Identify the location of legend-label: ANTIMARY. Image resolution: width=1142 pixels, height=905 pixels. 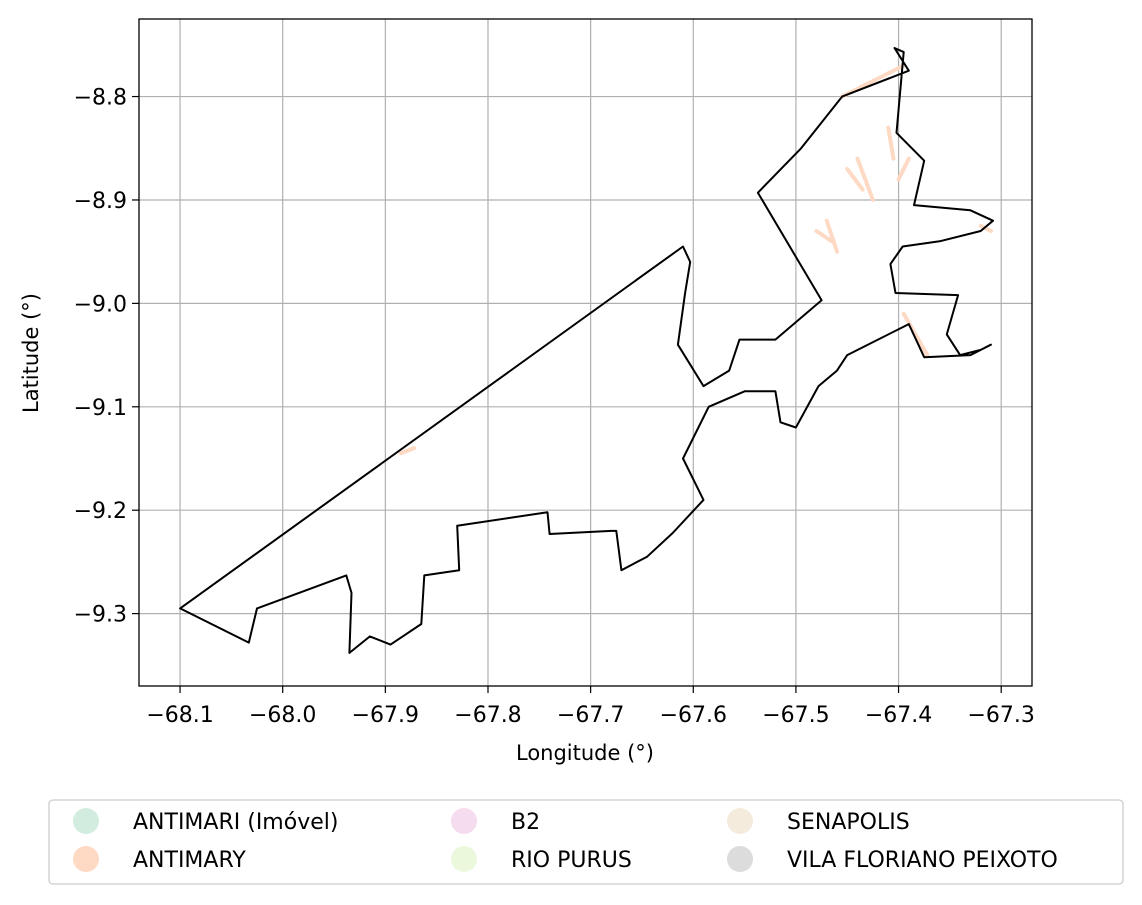
(189, 860).